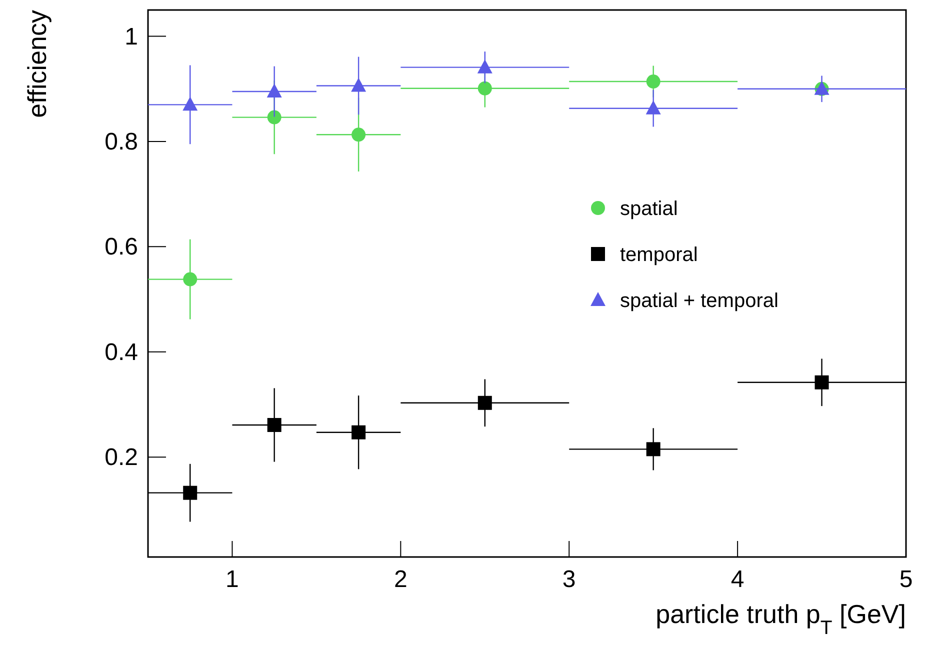  I want to click on y-tick-label: 0.4, so click(121, 352).